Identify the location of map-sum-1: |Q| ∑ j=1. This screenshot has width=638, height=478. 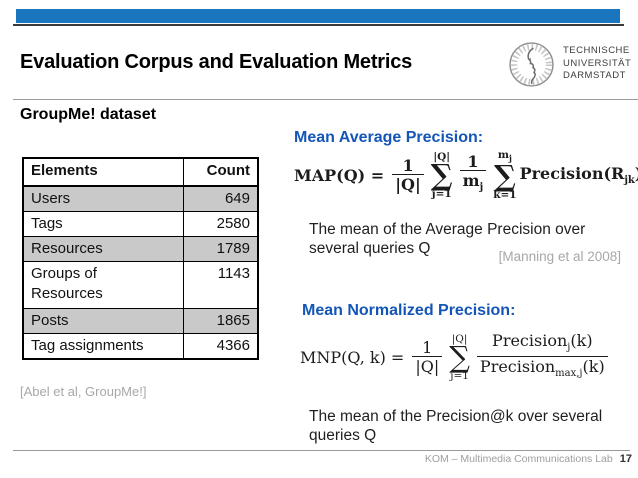
(441, 175).